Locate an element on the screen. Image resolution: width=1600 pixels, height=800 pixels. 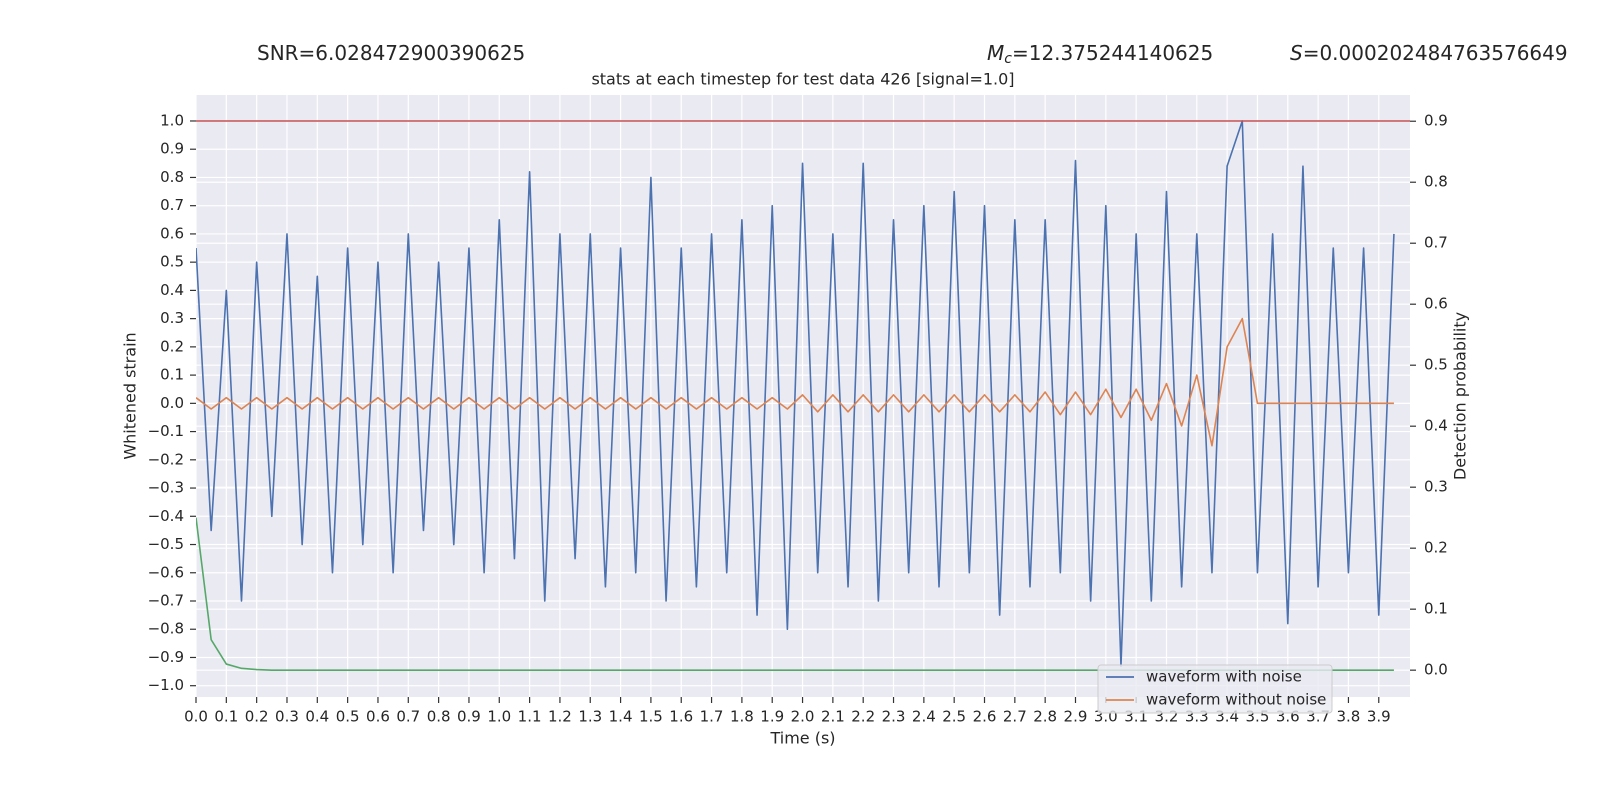
x-tick-label: 0.2 is located at coordinates (257, 717).